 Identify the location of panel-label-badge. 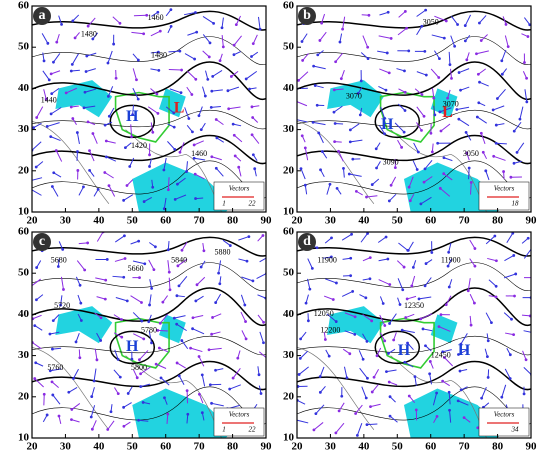
(307, 16).